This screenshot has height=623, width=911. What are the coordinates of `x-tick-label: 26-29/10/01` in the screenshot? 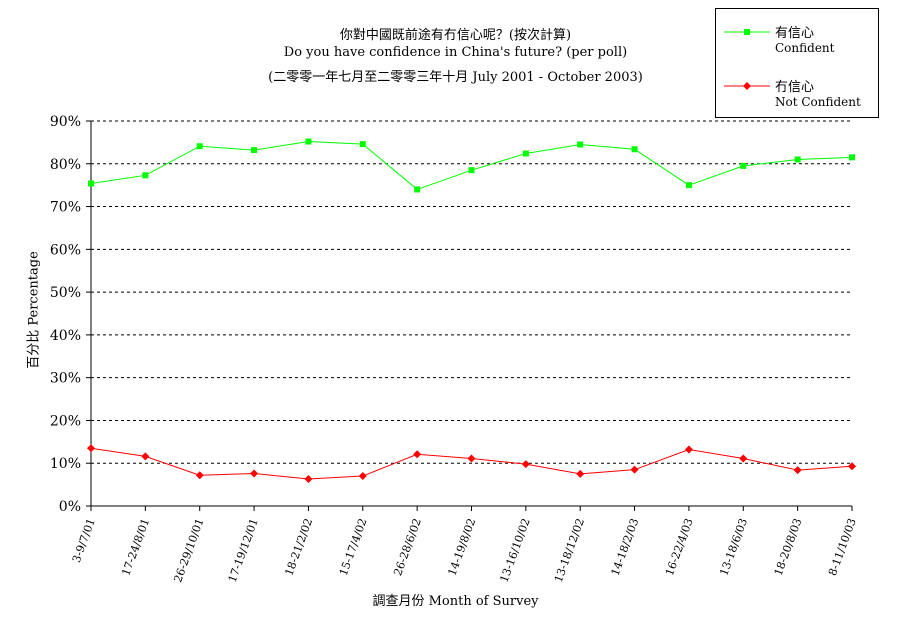 It's located at (188, 551).